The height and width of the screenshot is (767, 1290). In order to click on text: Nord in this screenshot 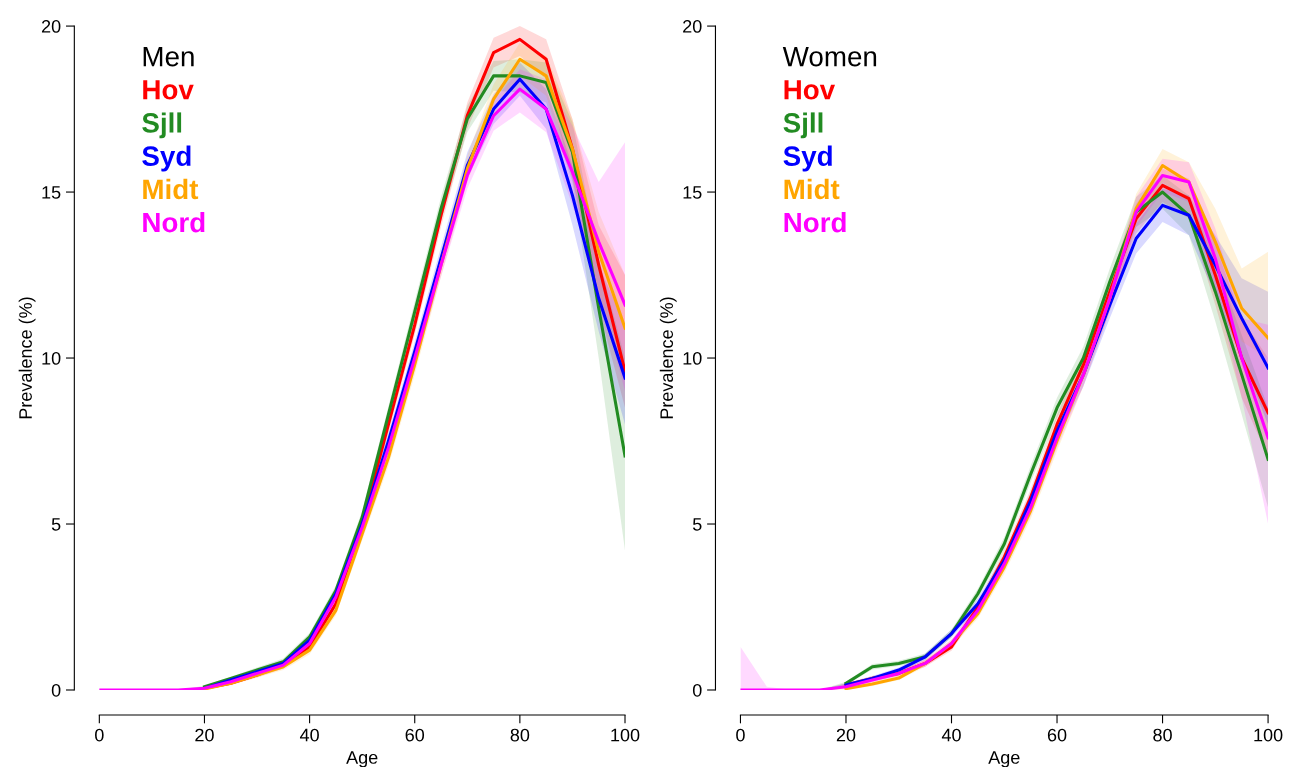, I will do `click(815, 222)`.